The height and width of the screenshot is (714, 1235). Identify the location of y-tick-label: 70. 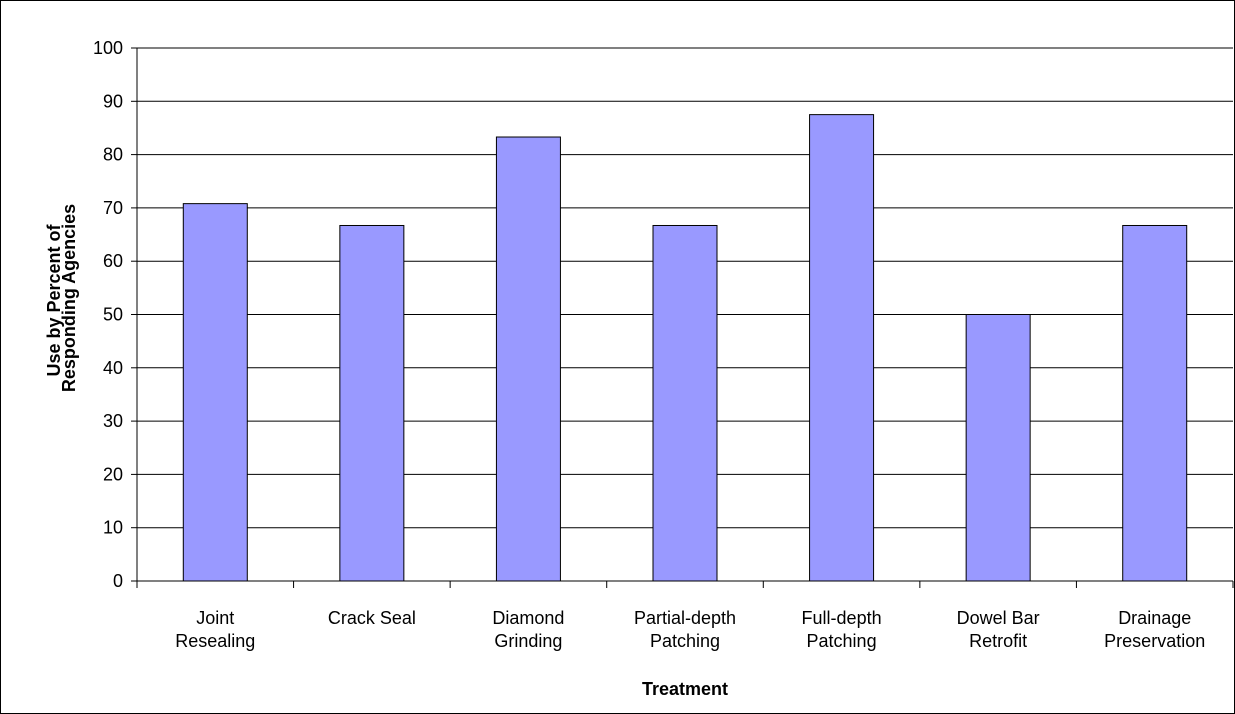
(113, 208).